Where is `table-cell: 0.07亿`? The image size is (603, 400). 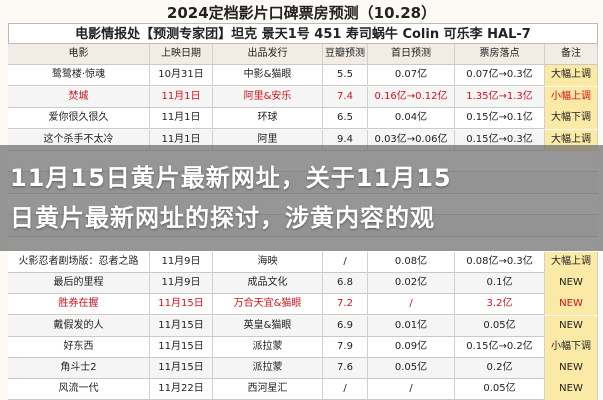
table-cell: 0.07亿 is located at coordinates (411, 75).